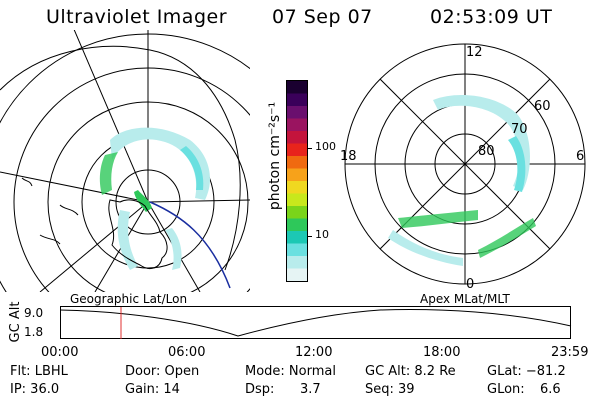 The image size is (600, 400). I want to click on xtick-1: 06:00, so click(187, 352).